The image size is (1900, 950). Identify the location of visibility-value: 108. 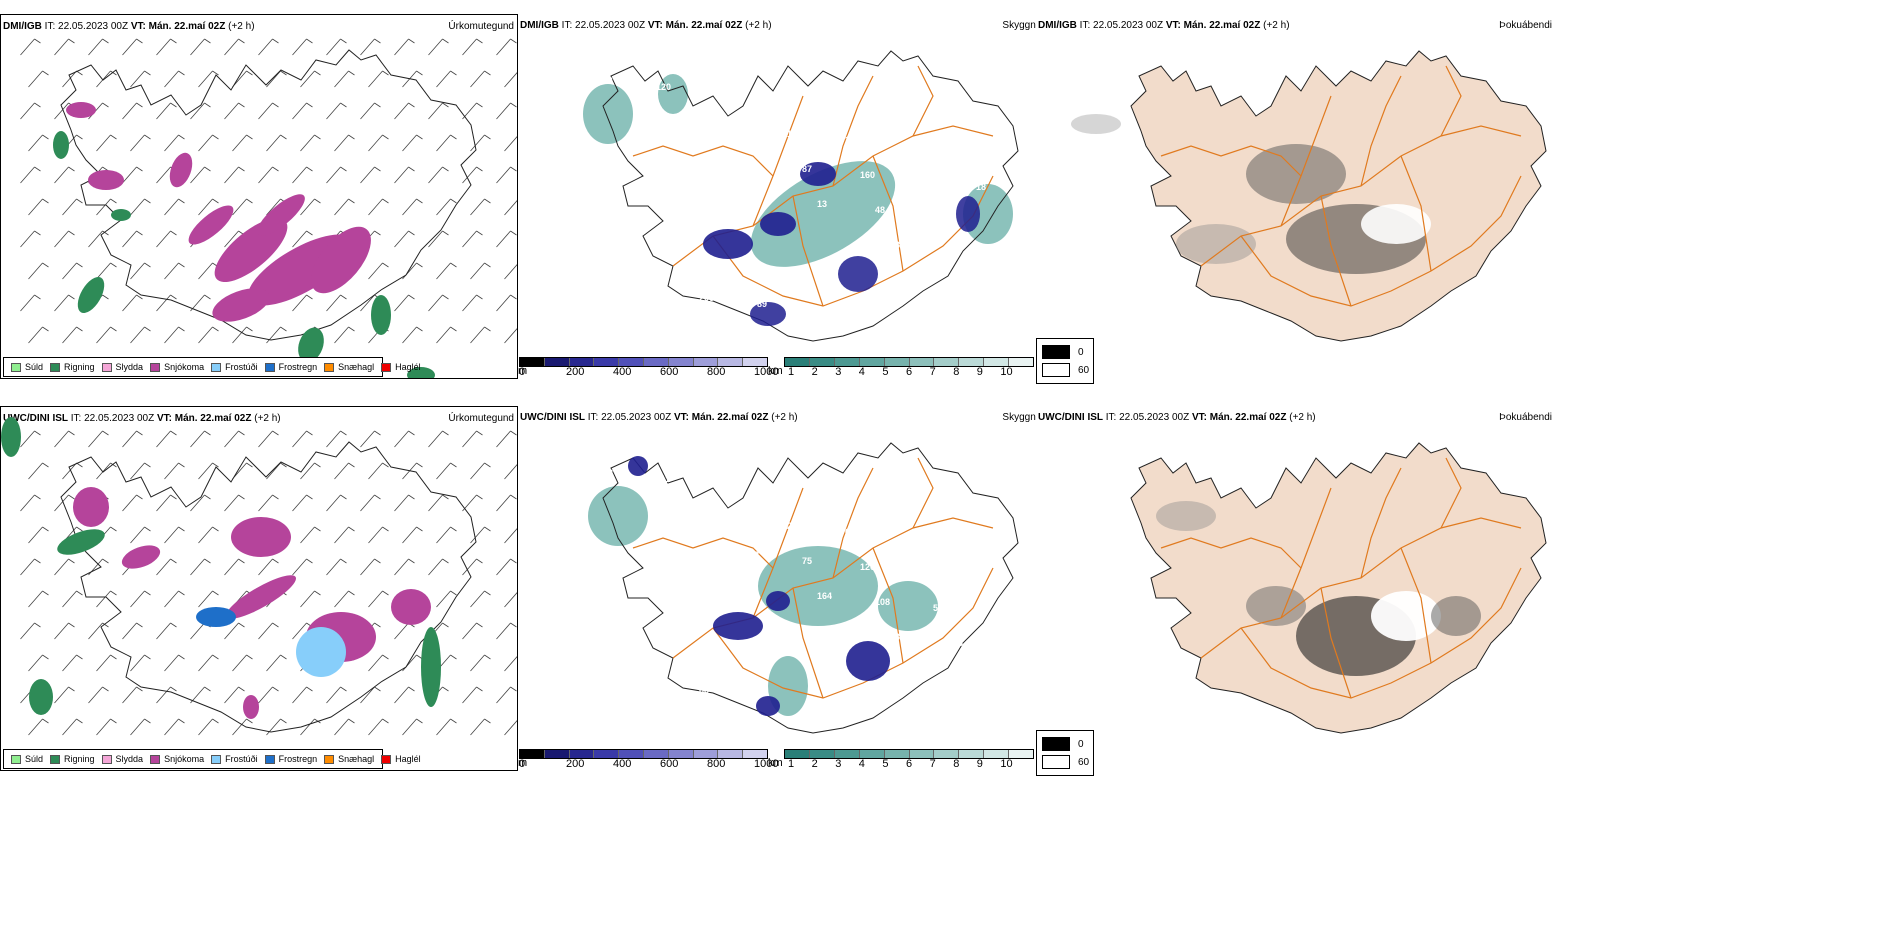
(882, 602).